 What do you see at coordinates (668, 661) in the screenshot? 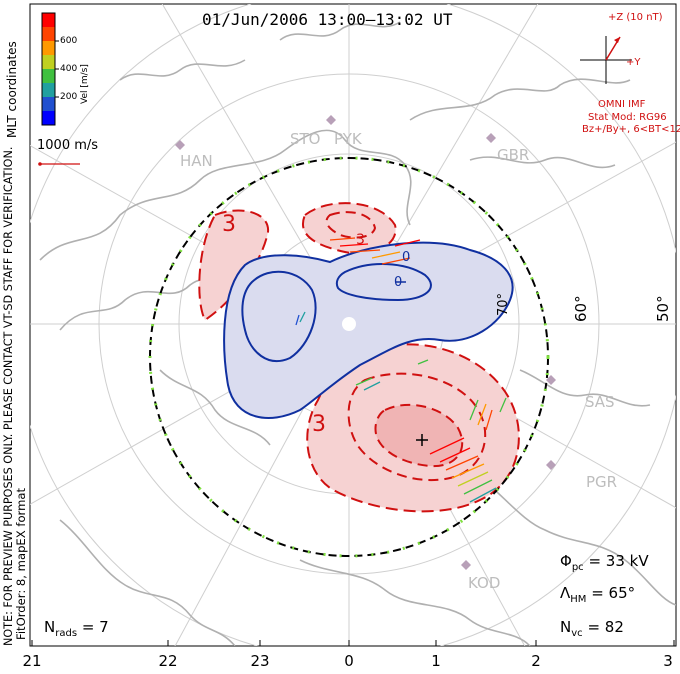
I see `mlt-axis-label: 3` at bounding box center [668, 661].